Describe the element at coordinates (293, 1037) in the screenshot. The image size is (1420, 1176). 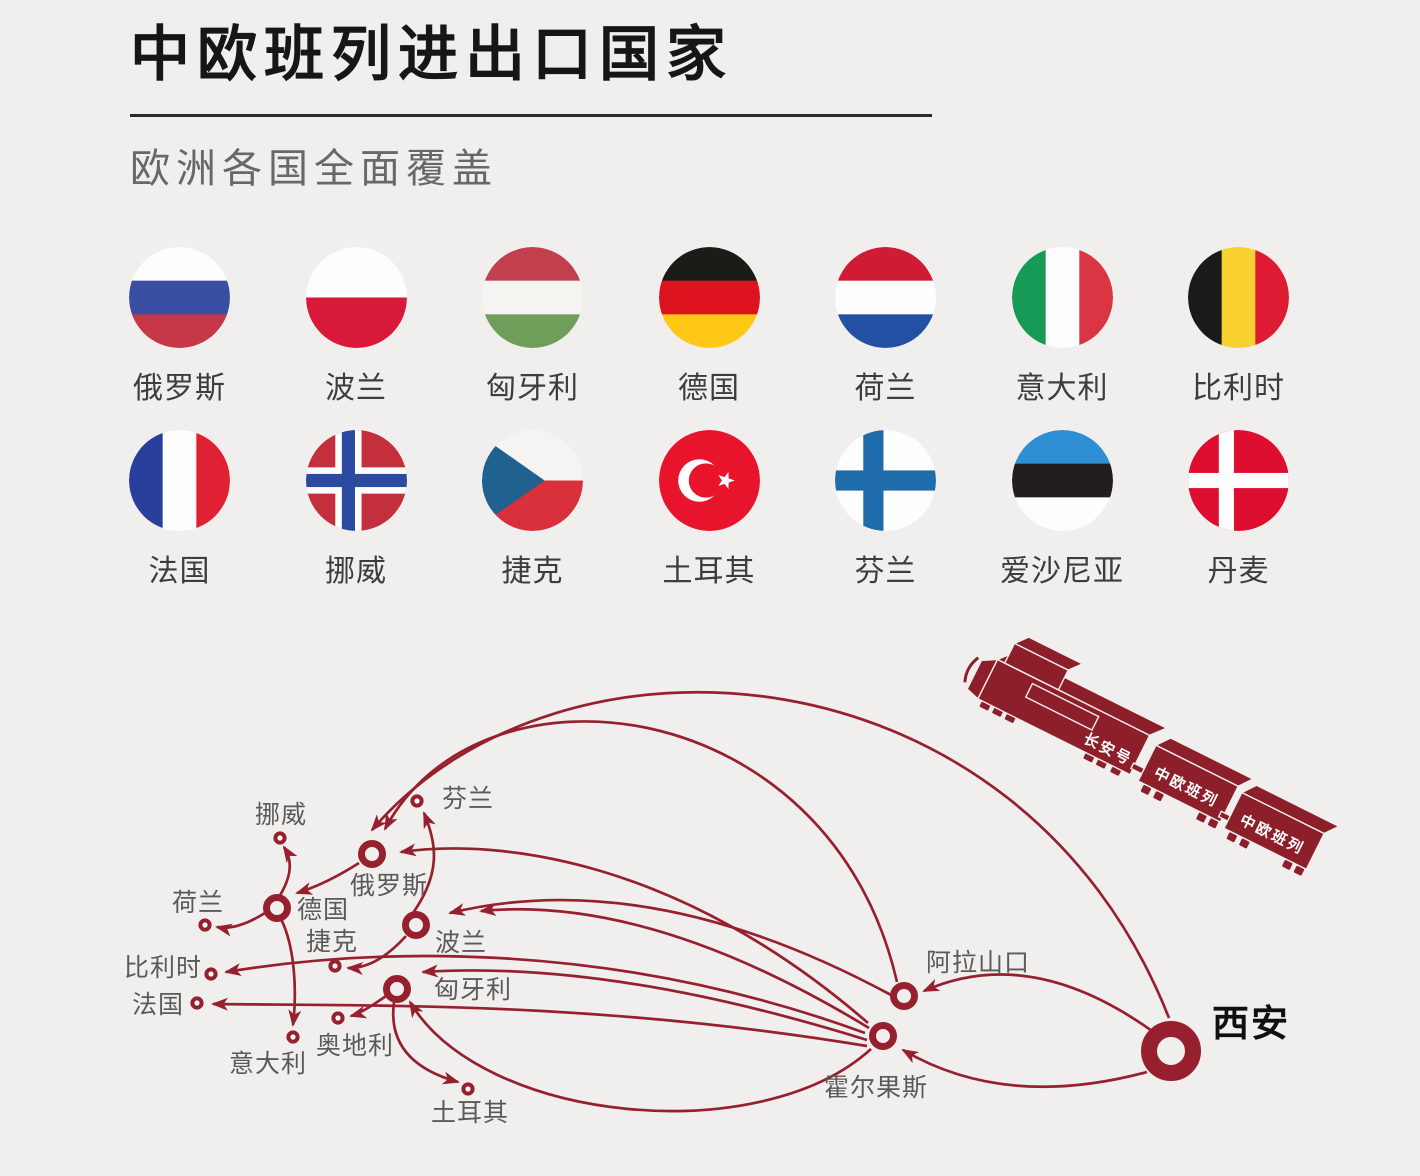
I see `map-node-italy` at that location.